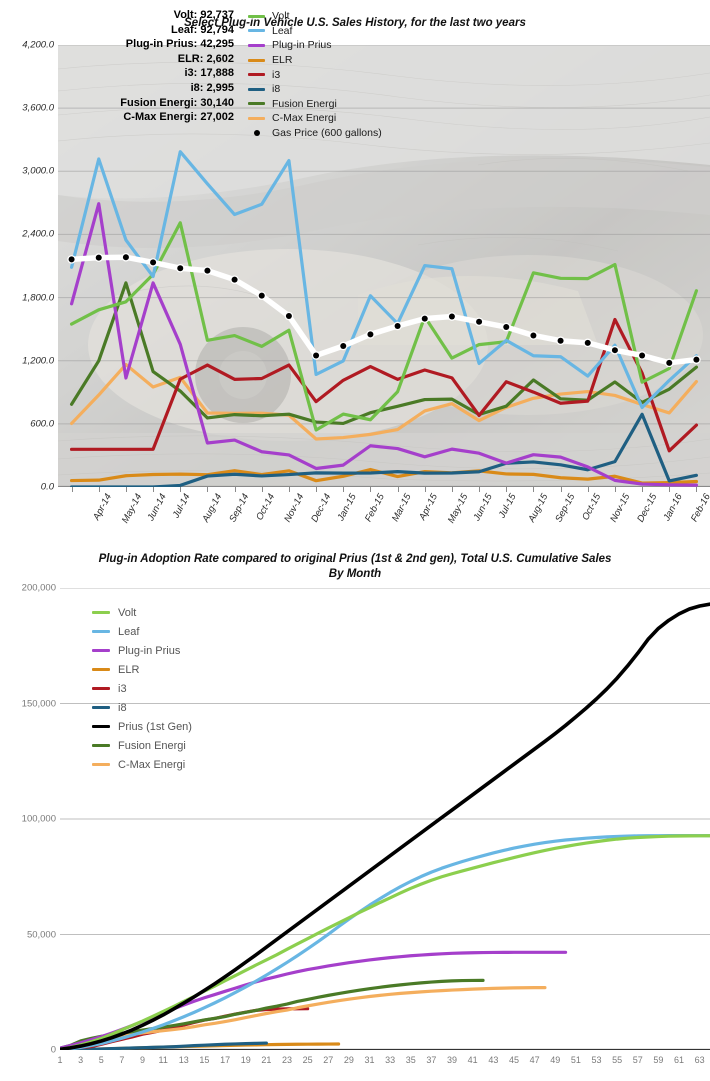  What do you see at coordinates (142, 745) in the screenshot?
I see `chart2-legend-item: Fusion Energi` at bounding box center [142, 745].